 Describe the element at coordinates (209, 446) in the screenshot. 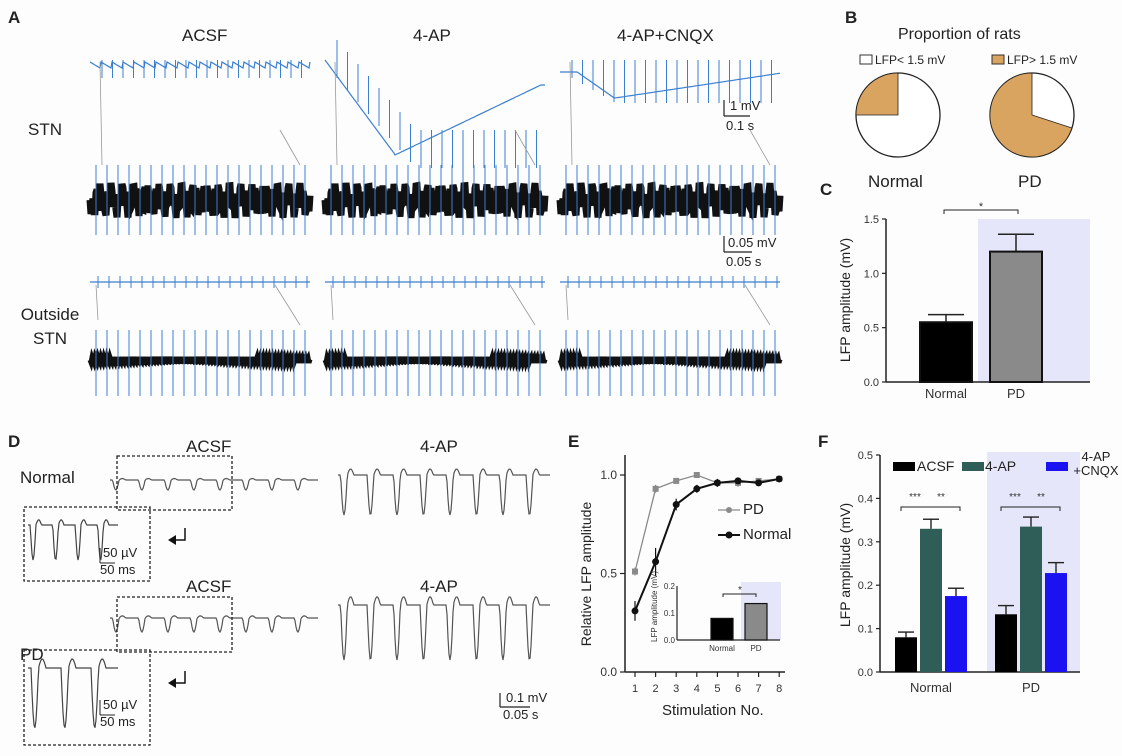

I see `d-acsf-1: ACSF` at that location.